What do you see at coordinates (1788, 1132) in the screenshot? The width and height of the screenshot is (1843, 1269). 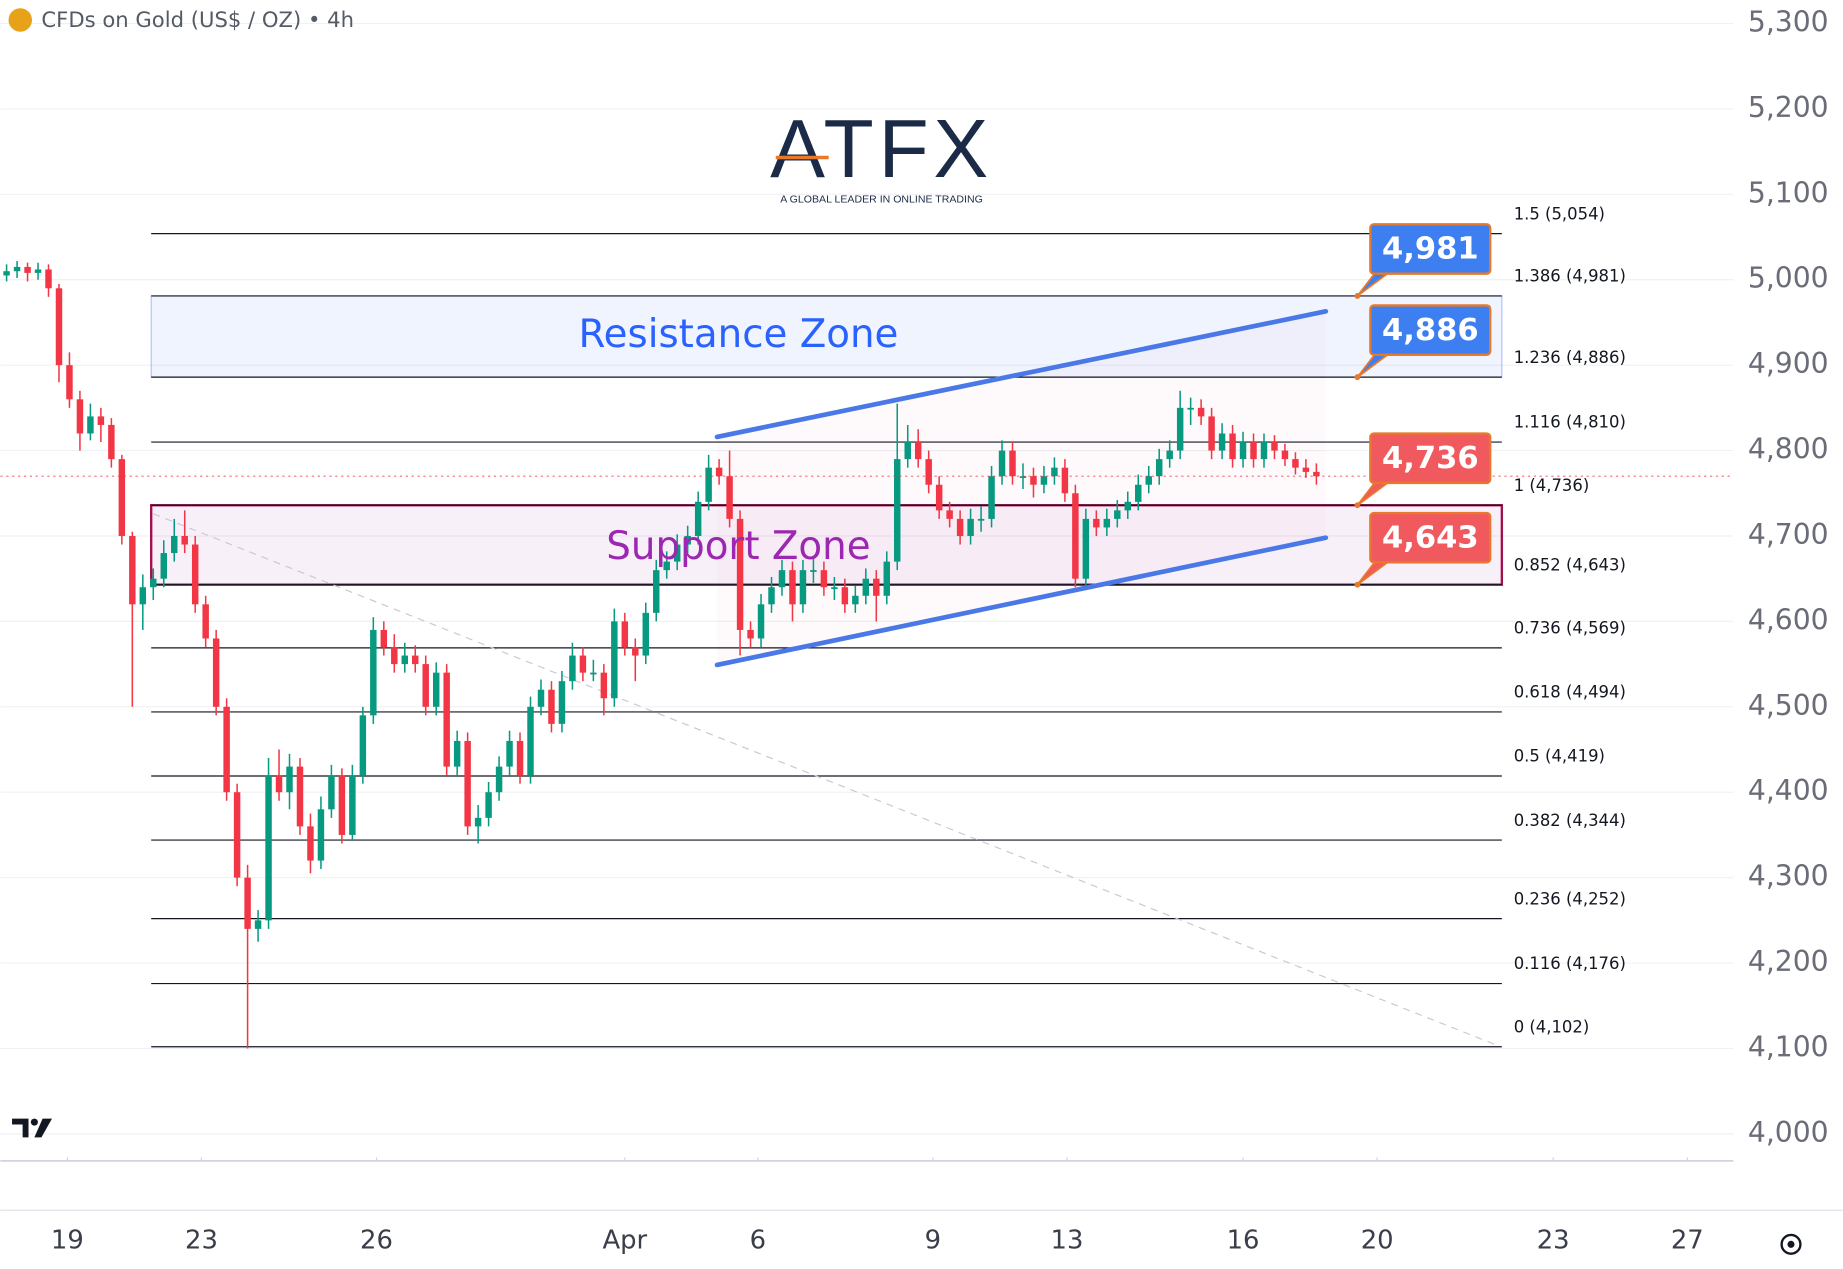 I see `y-tick-label: 4,000` at bounding box center [1788, 1132].